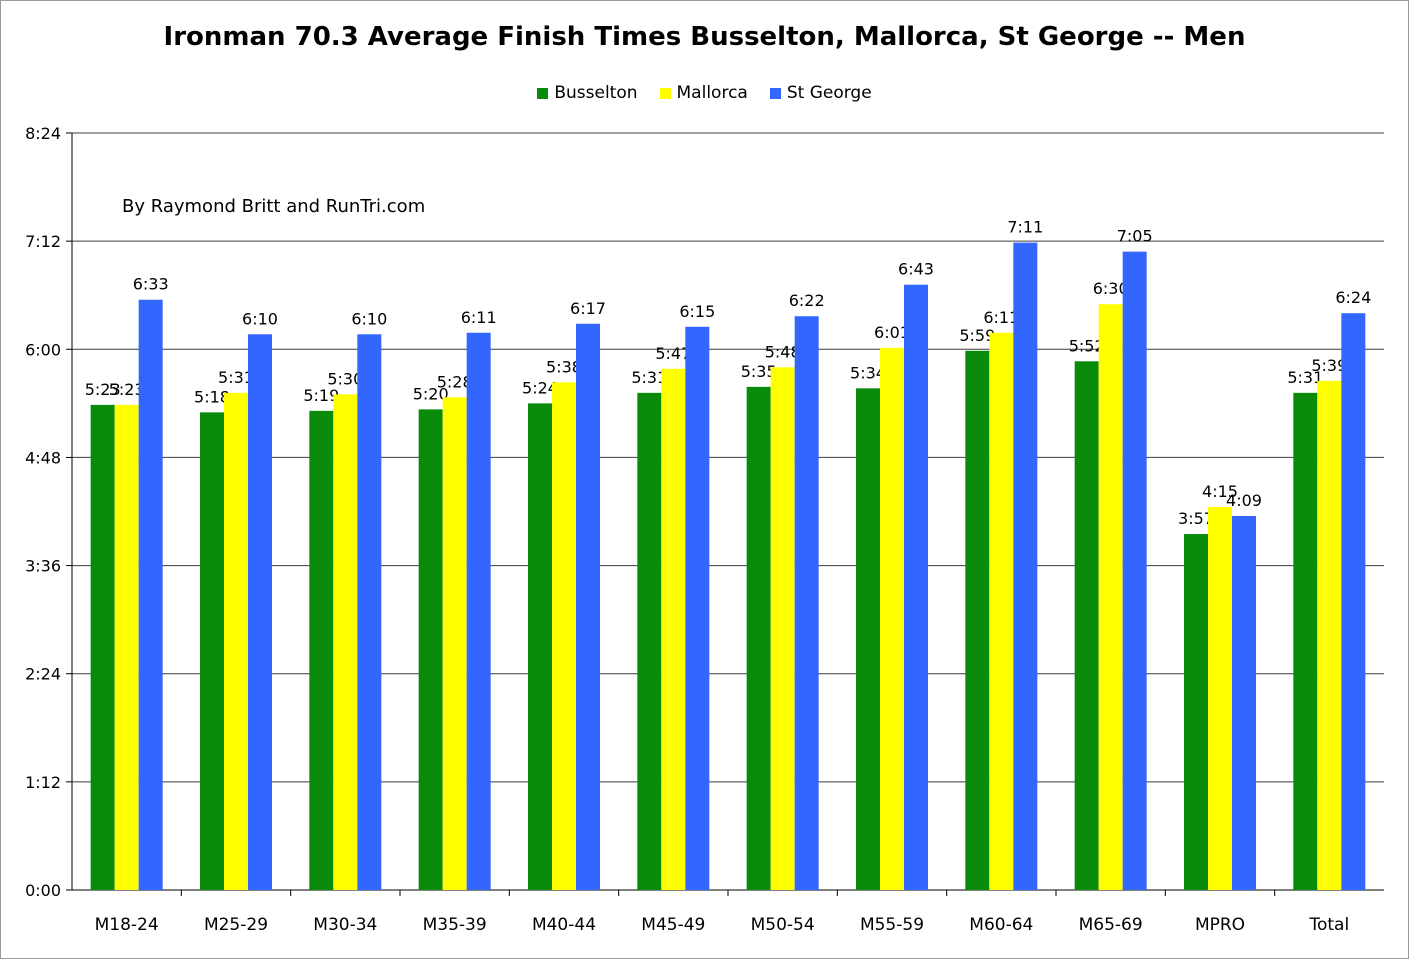  What do you see at coordinates (43, 133) in the screenshot?
I see `y-tick-label: 8:24` at bounding box center [43, 133].